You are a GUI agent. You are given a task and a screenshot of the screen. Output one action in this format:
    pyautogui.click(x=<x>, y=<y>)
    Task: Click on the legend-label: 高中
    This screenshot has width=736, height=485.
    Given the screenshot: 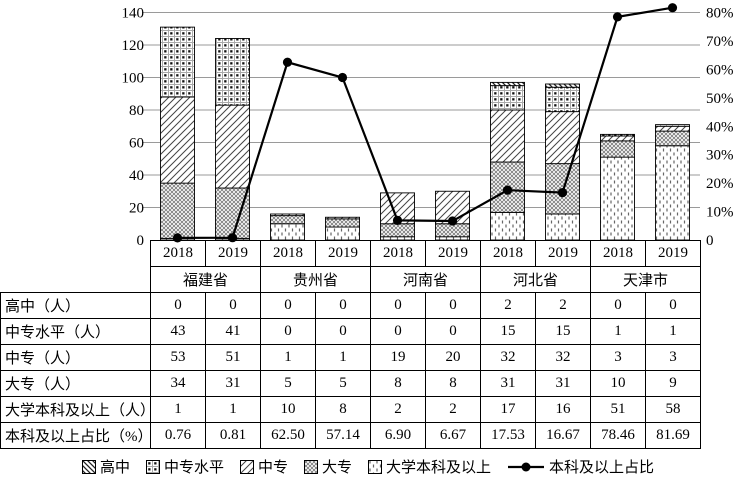 What is the action you would take?
    pyautogui.click(x=114, y=468)
    